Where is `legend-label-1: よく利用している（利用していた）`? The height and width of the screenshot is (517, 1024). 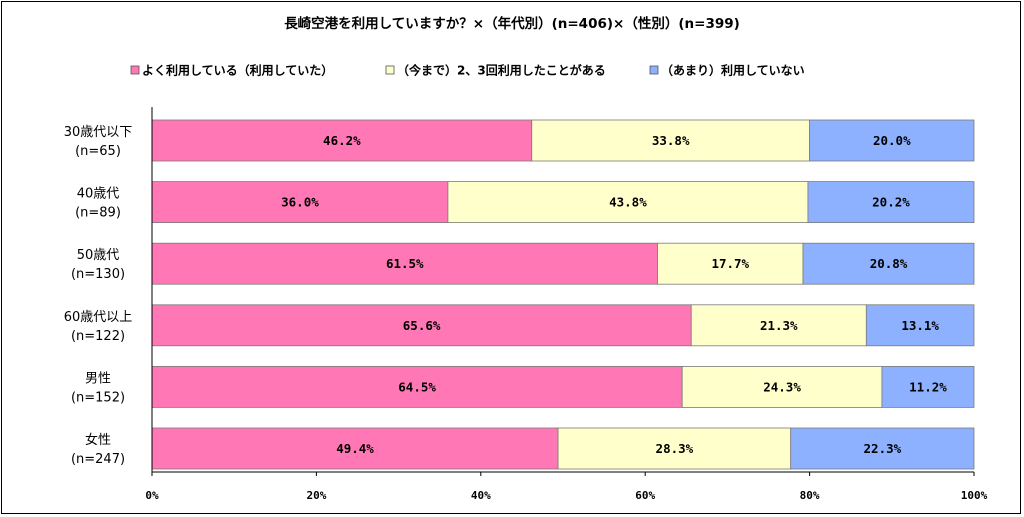 legend-label-1: よく利用している（利用していた） is located at coordinates (237, 70).